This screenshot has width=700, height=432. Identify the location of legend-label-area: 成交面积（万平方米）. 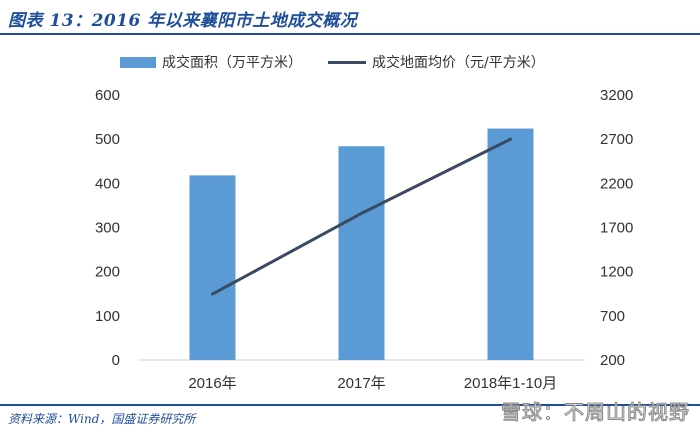
(232, 63).